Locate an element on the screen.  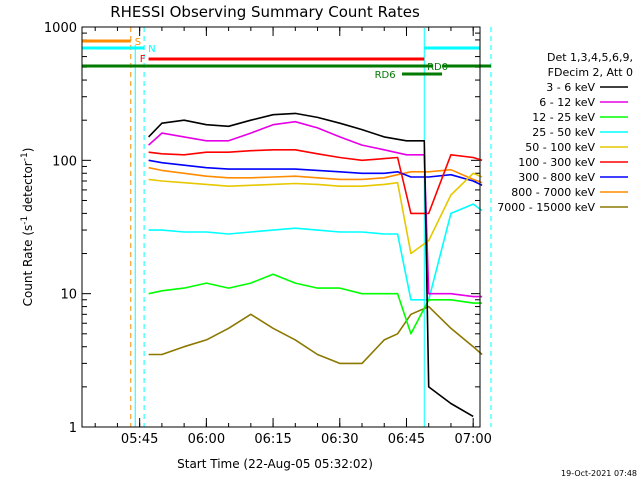
x-axis-label: Start Time (22-Aug-05 05:32:02) is located at coordinates (275, 464).